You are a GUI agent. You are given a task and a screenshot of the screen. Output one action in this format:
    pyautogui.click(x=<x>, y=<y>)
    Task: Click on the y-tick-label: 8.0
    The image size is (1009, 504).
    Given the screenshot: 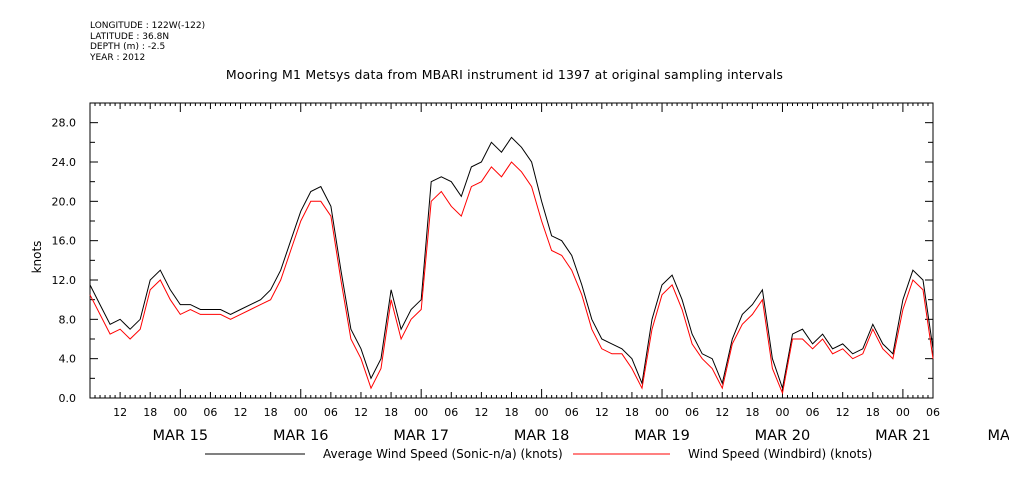 What is the action you would take?
    pyautogui.click(x=68, y=319)
    